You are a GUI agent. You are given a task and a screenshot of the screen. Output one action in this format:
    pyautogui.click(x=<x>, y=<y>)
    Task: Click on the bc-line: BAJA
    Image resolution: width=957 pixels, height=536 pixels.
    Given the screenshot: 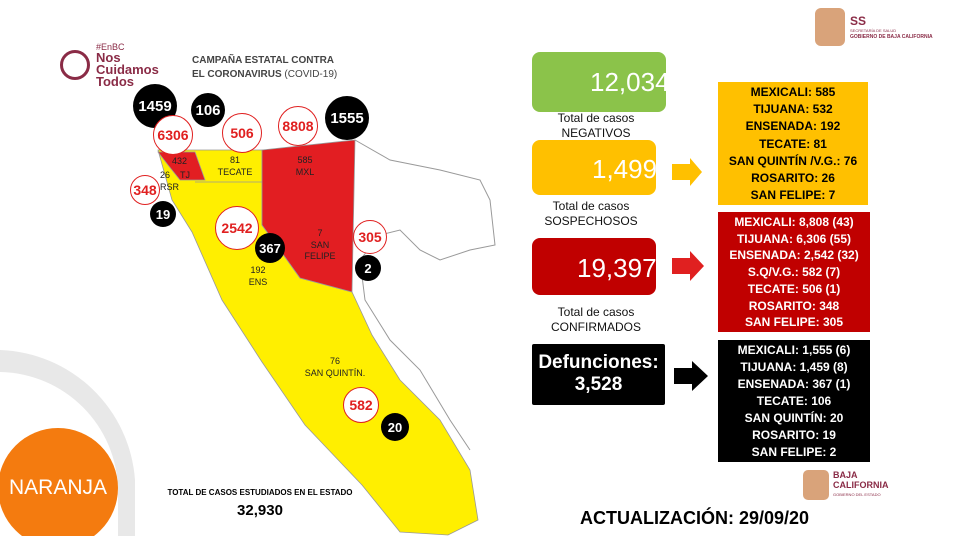 What is the action you would take?
    pyautogui.click(x=845, y=475)
    